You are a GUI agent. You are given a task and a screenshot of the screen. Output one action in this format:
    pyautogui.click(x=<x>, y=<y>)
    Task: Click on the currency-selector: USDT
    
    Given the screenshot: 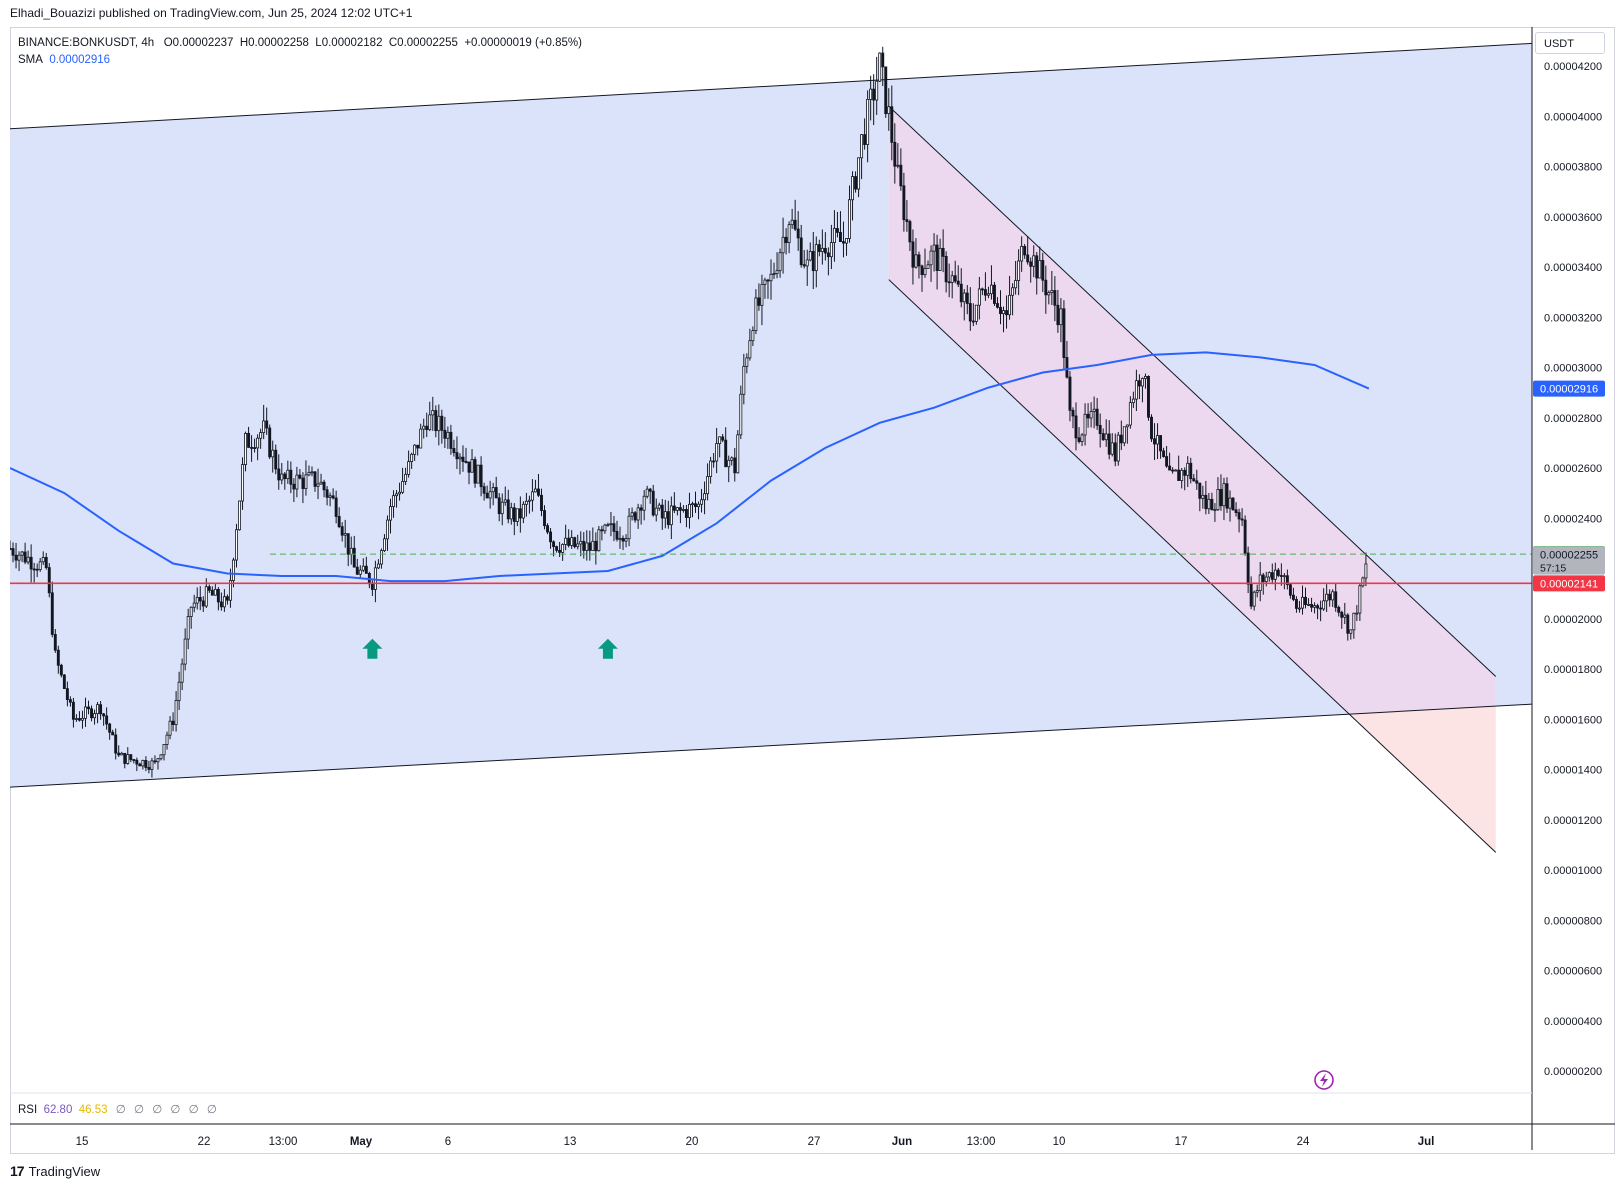 What is the action you would take?
    pyautogui.click(x=1570, y=43)
    